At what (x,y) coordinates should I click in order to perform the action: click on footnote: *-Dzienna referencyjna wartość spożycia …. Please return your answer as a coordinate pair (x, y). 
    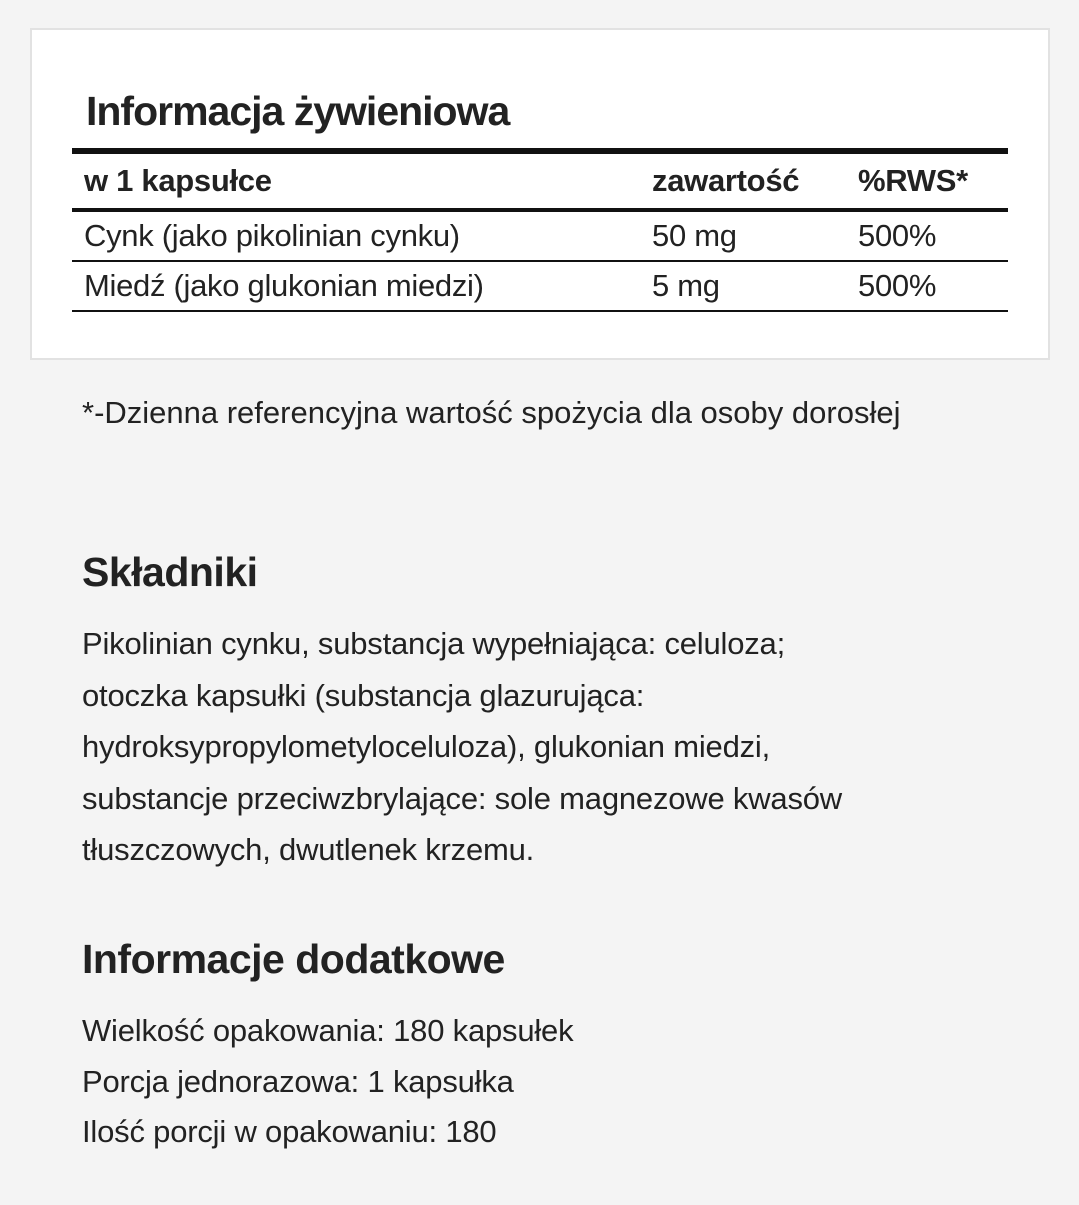
    Looking at the image, I should click on (491, 412).